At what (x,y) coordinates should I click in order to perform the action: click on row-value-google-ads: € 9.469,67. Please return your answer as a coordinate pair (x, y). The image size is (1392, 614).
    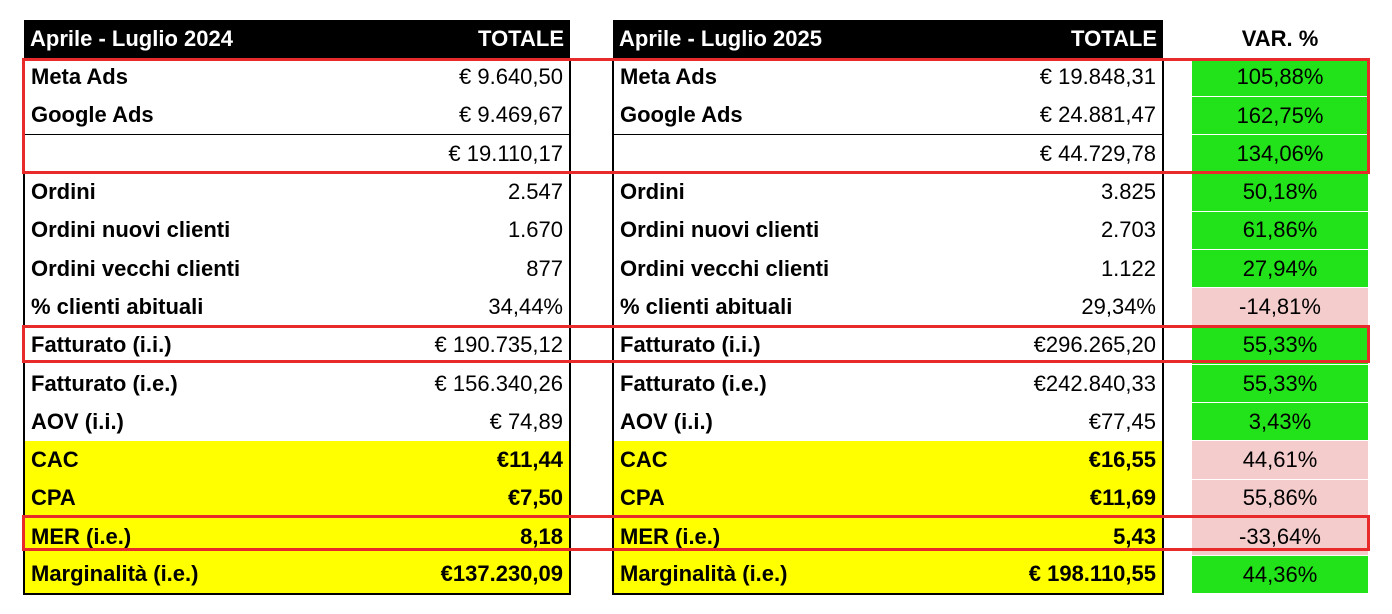
    Looking at the image, I should click on (487, 115).